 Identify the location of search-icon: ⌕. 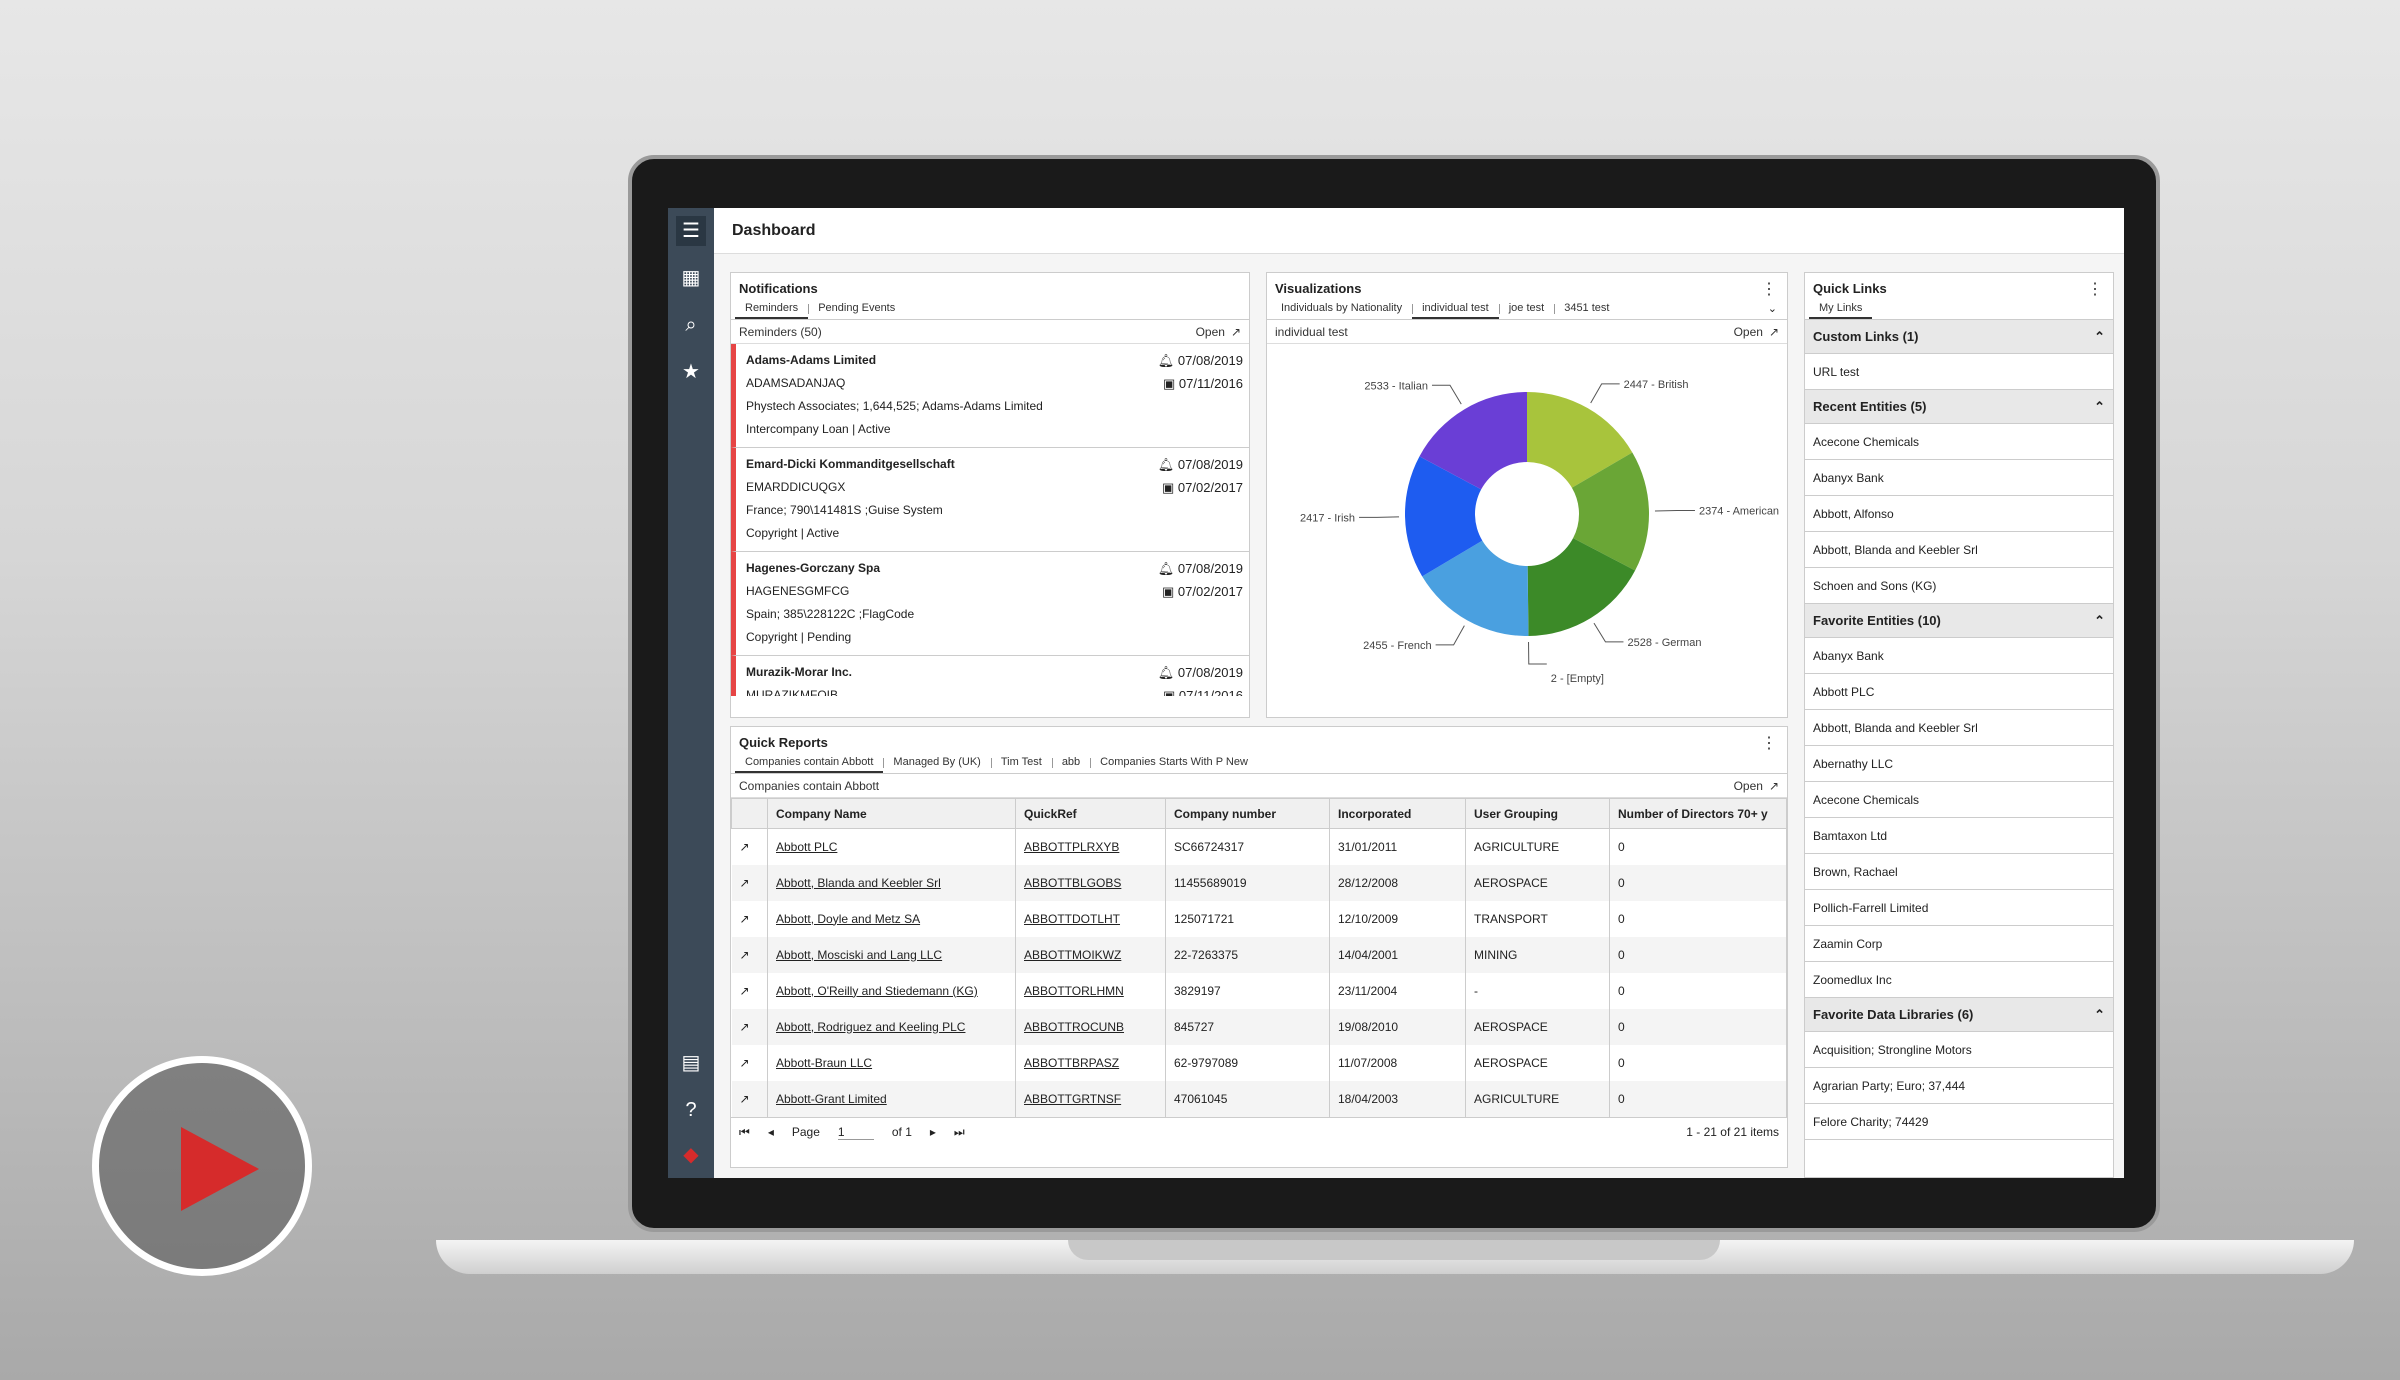
(691, 325).